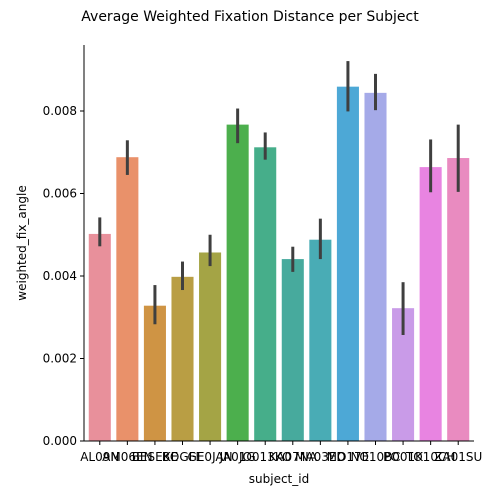 This screenshot has height=500, width=500. Describe the element at coordinates (99, 457) in the screenshot. I see `x-tick-label: AL09N` at that location.